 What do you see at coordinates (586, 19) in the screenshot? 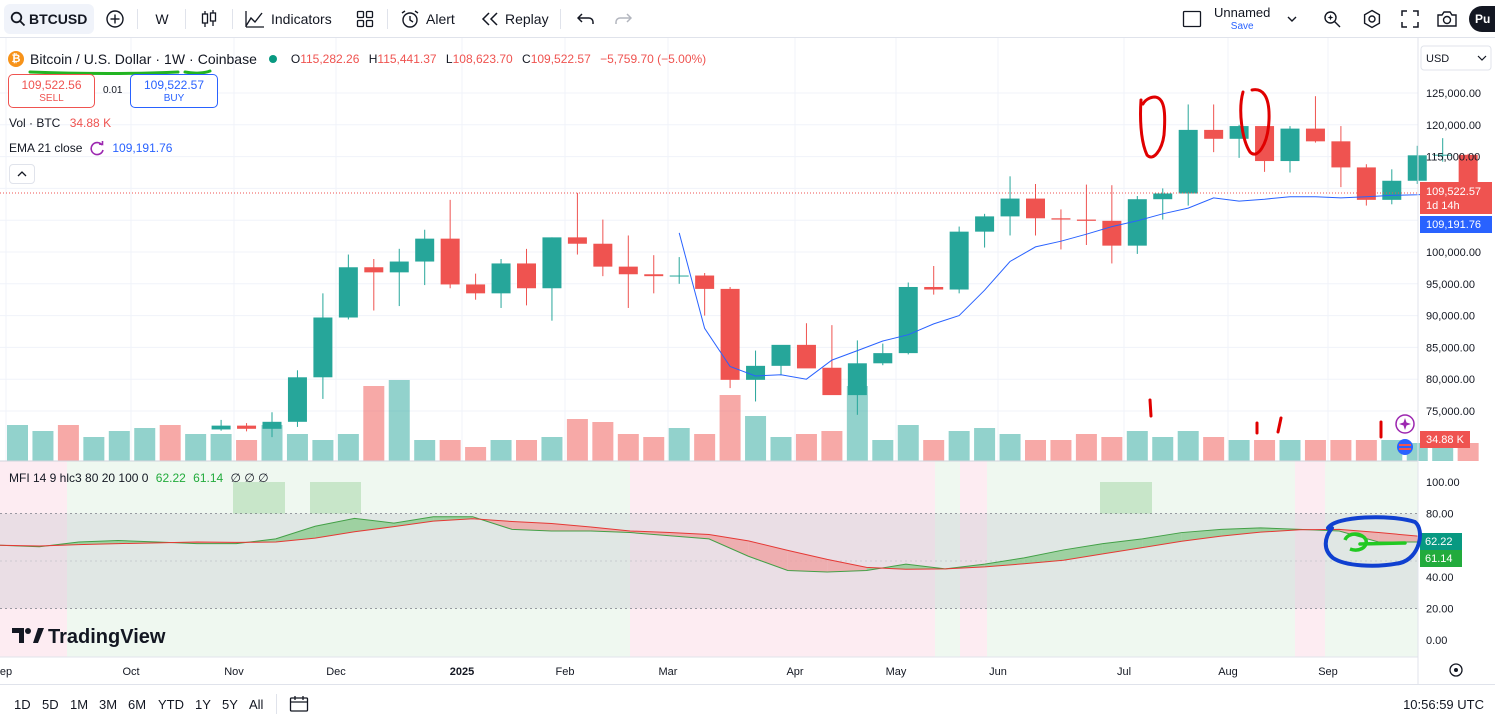
I see `undo-button` at bounding box center [586, 19].